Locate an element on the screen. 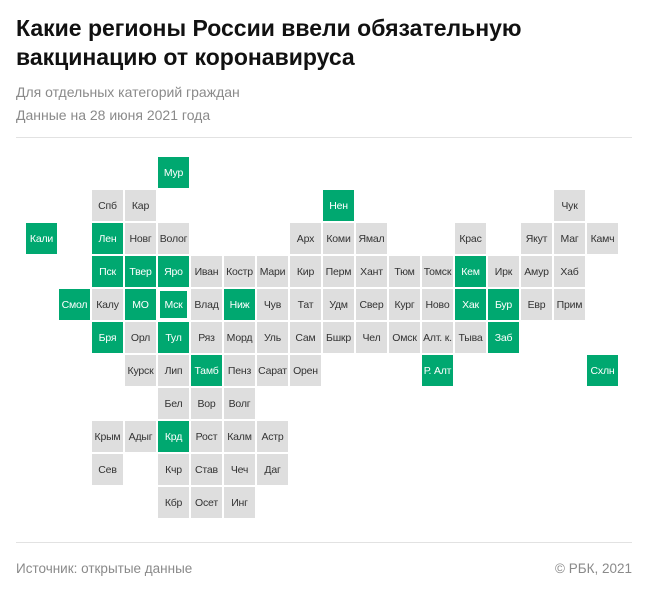  region-tile: Курск is located at coordinates (140, 370).